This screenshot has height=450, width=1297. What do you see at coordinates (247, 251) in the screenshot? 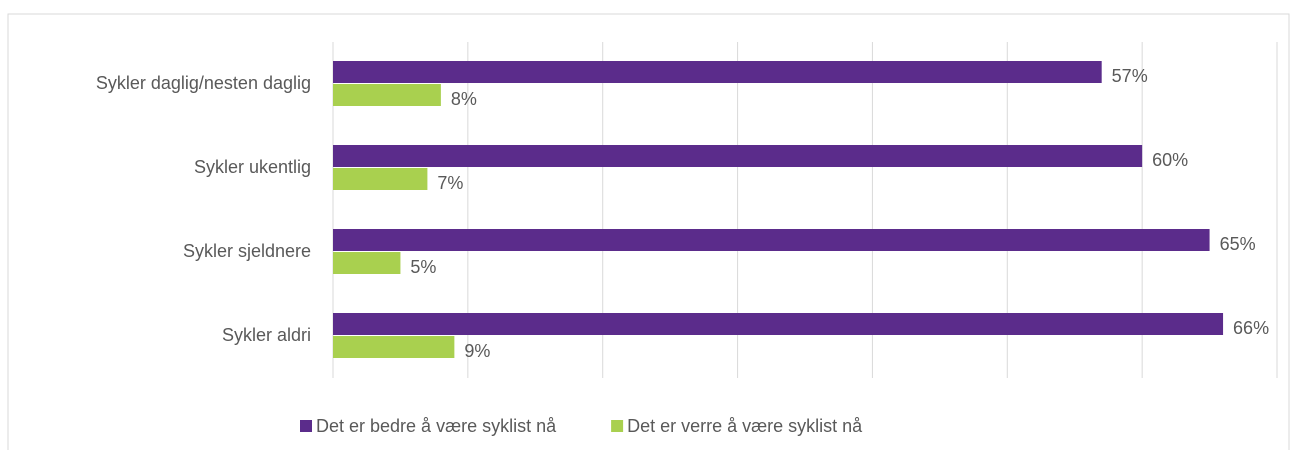
I see `y-tick-label: Sykler sjeldnere` at bounding box center [247, 251].